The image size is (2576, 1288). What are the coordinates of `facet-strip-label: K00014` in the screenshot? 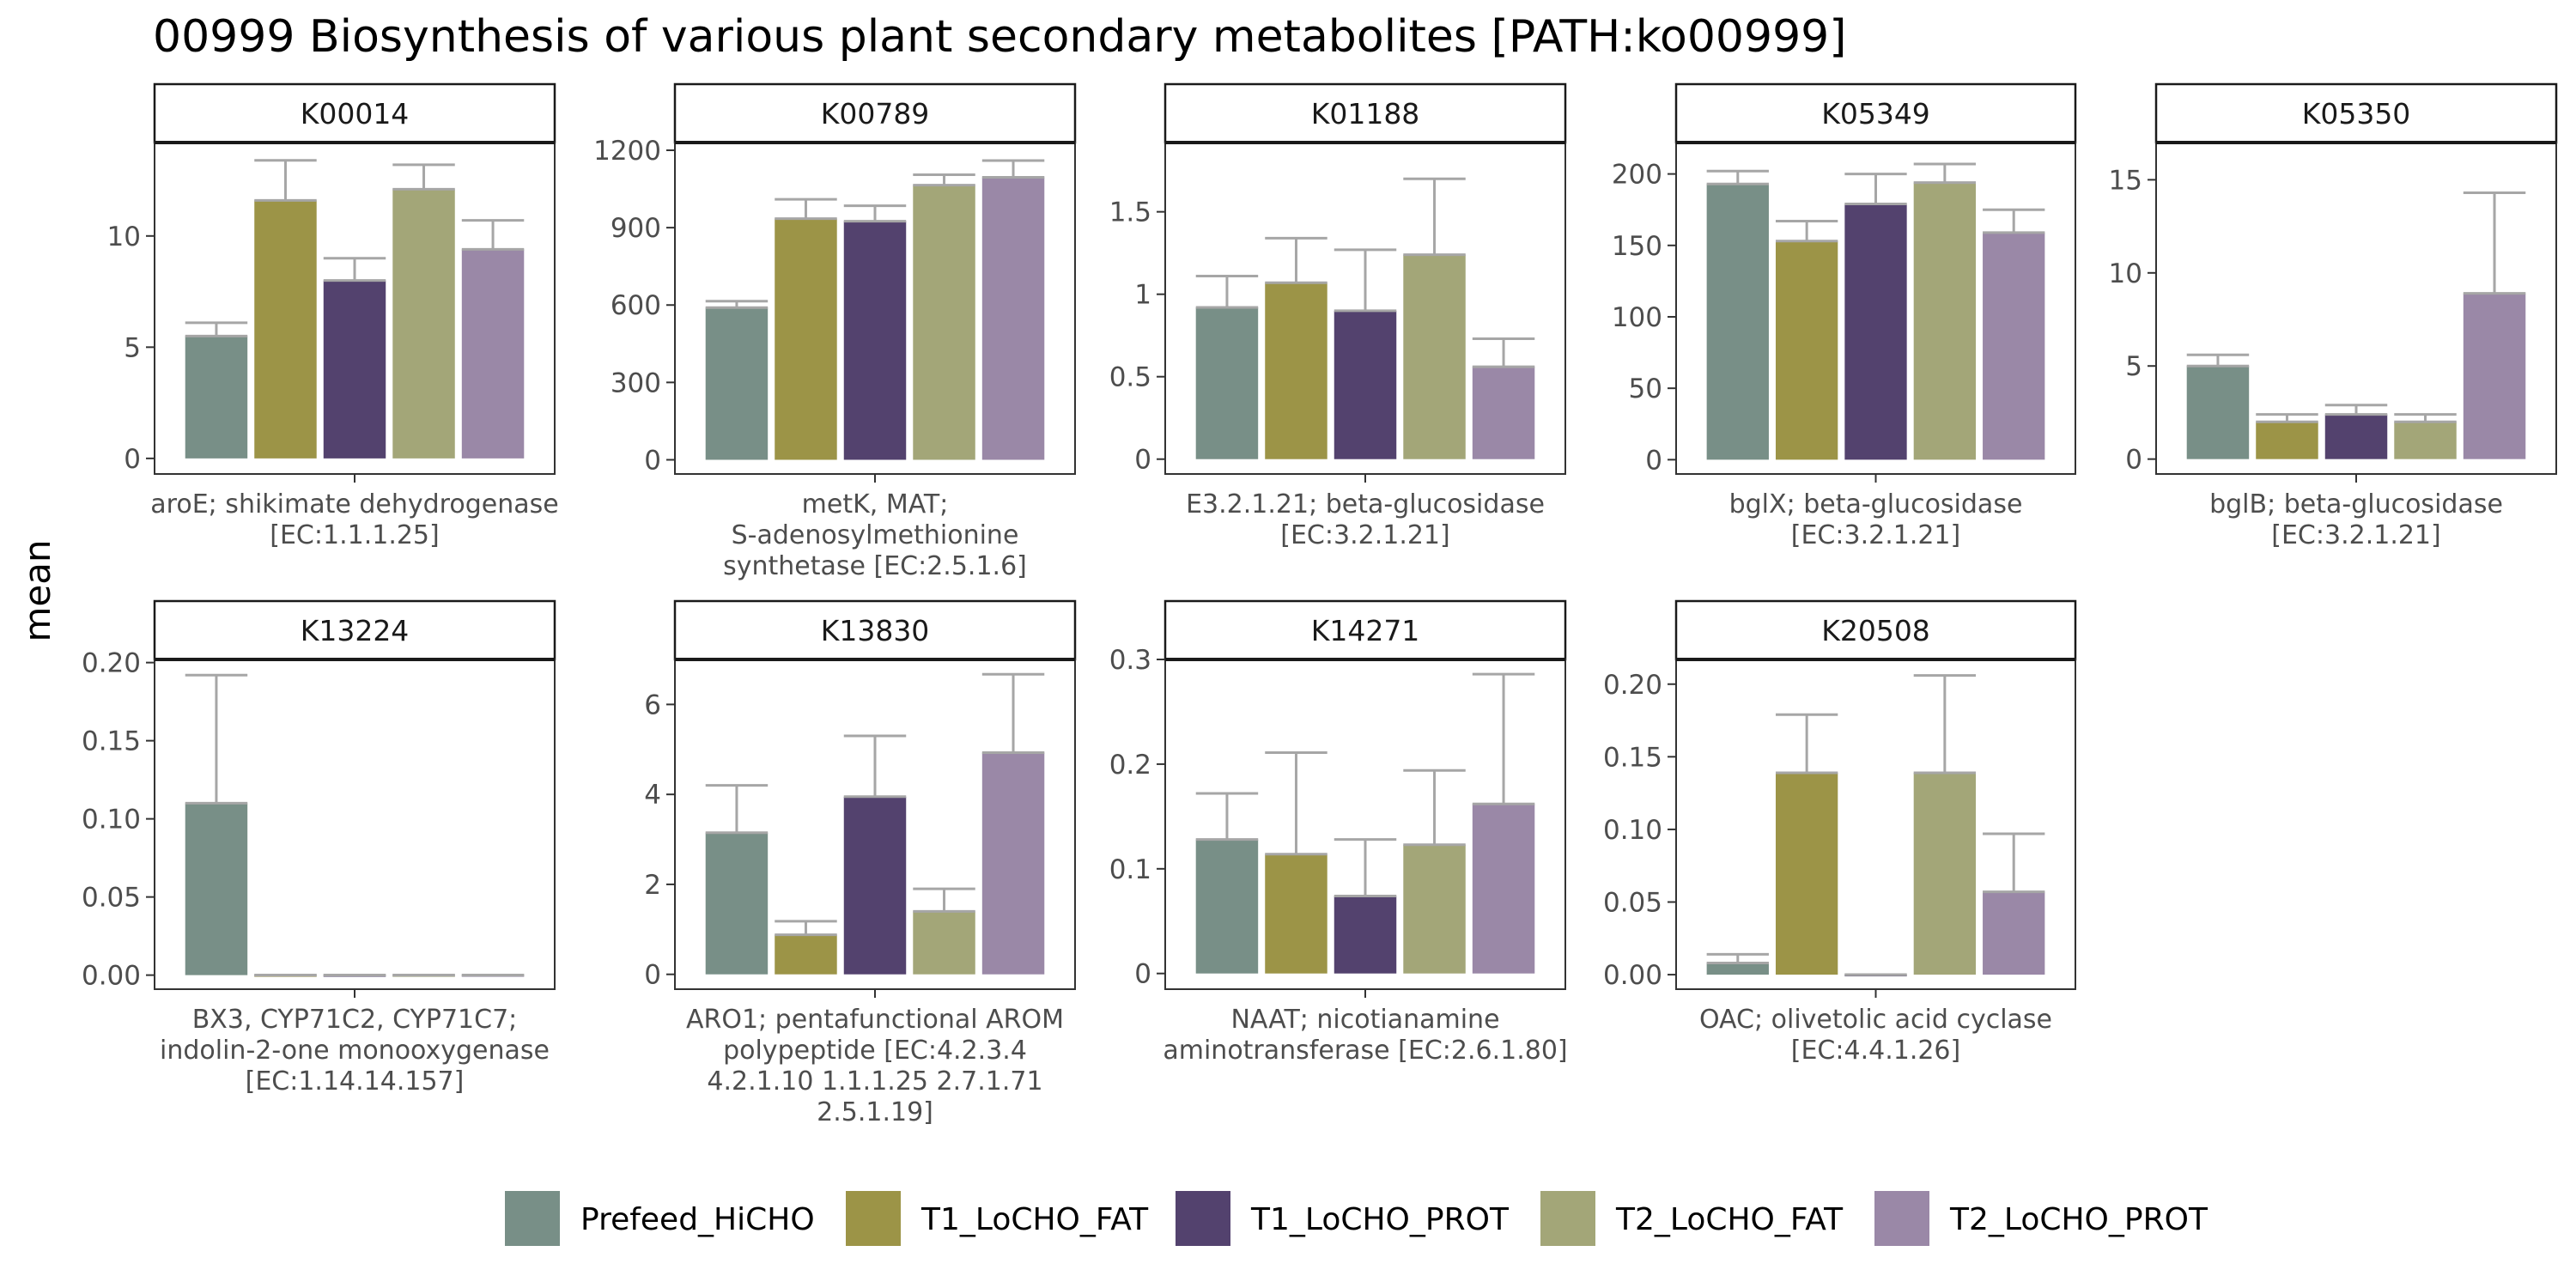 It's located at (355, 114).